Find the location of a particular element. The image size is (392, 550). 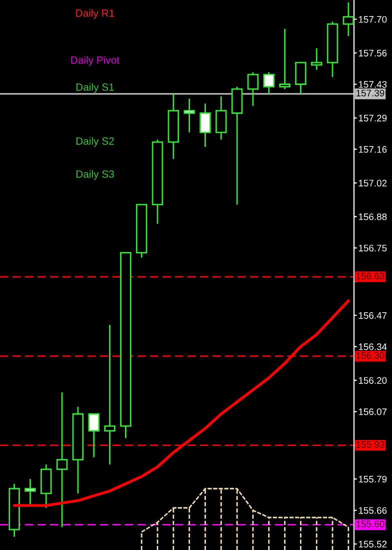

annotation: Daily Pivot is located at coordinates (95, 61).